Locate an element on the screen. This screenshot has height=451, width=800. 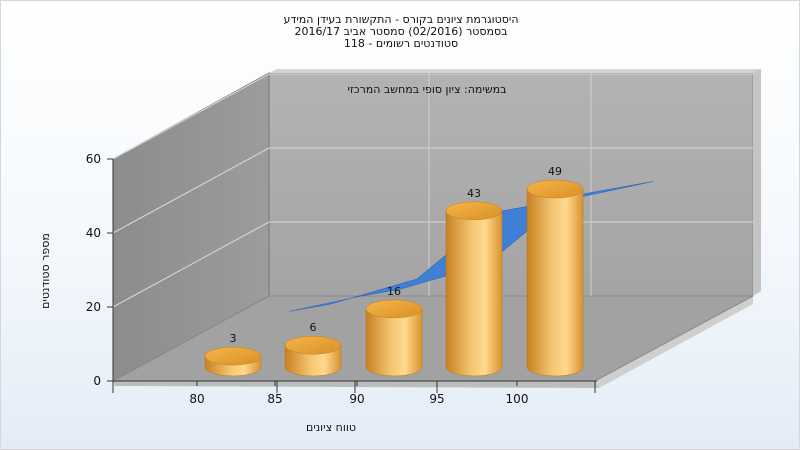
y-tick-label: 20 is located at coordinates (93, 307).